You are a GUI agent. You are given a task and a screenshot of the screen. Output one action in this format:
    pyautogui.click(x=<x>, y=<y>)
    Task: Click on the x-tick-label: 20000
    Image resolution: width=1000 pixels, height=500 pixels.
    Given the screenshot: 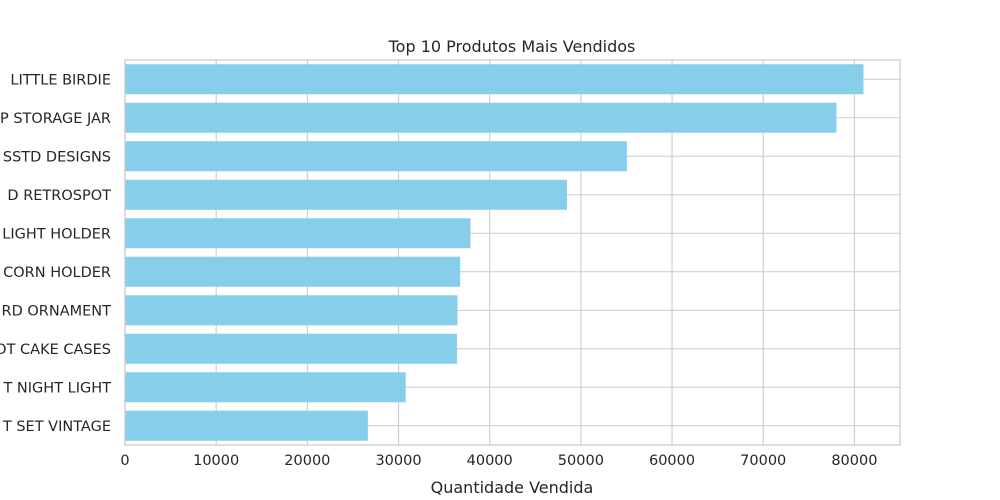 What is the action you would take?
    pyautogui.click(x=307, y=461)
    